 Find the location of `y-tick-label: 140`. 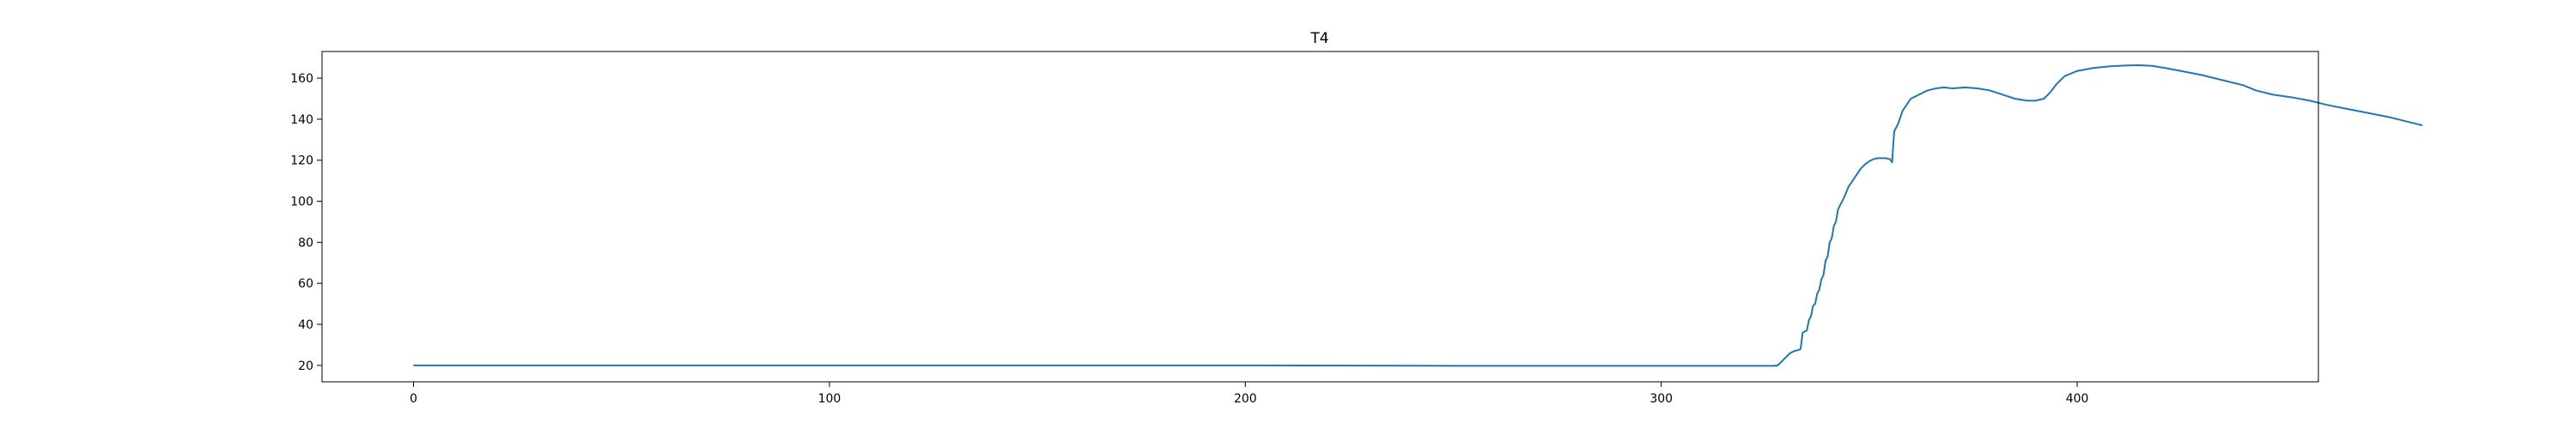

y-tick-label: 140 is located at coordinates (301, 120).